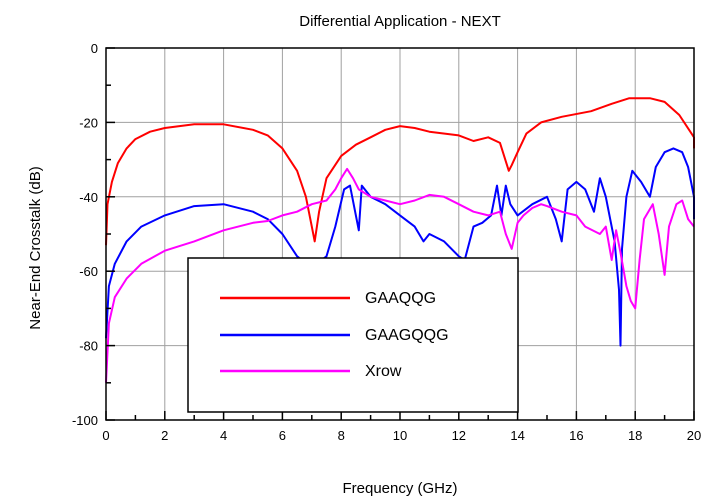 This screenshot has width=704, height=500. What do you see at coordinates (576, 435) in the screenshot?
I see `x-tick-label: 16` at bounding box center [576, 435].